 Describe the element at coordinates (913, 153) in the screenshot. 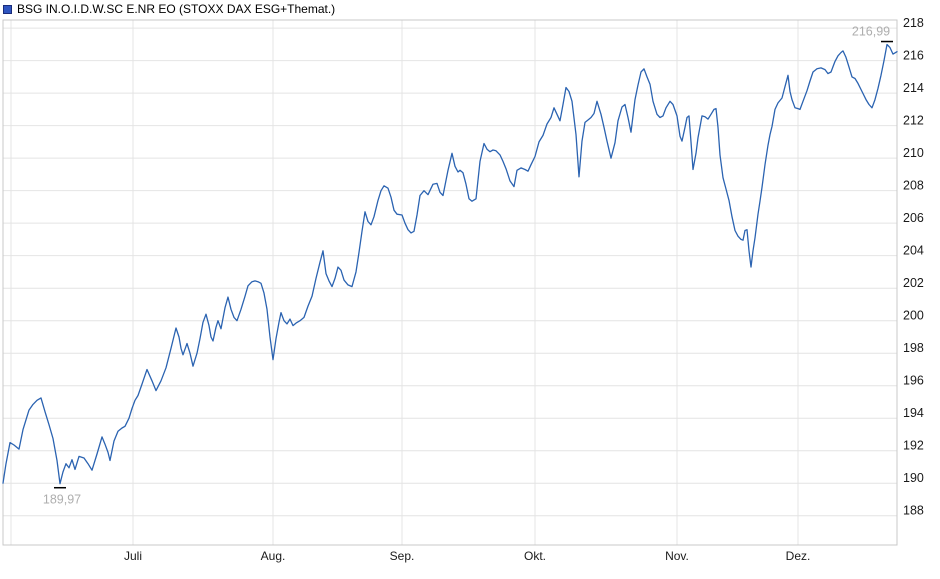

I see `y-axis-label: 210` at that location.